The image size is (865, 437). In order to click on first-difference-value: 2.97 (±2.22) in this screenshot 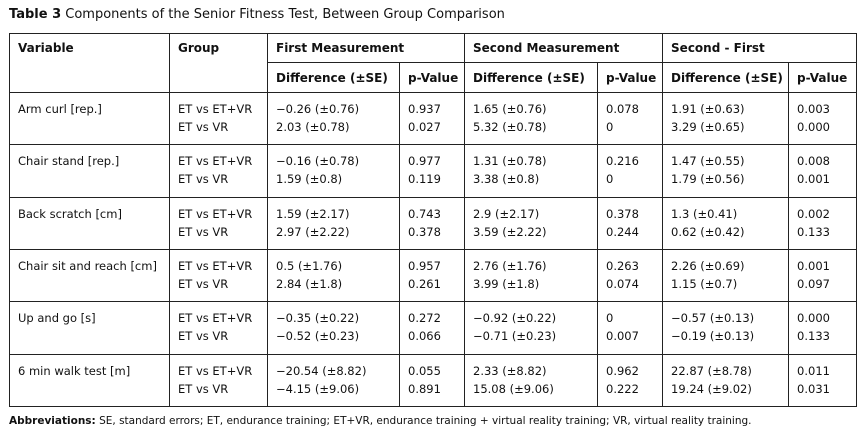, I will do `click(313, 231)`.